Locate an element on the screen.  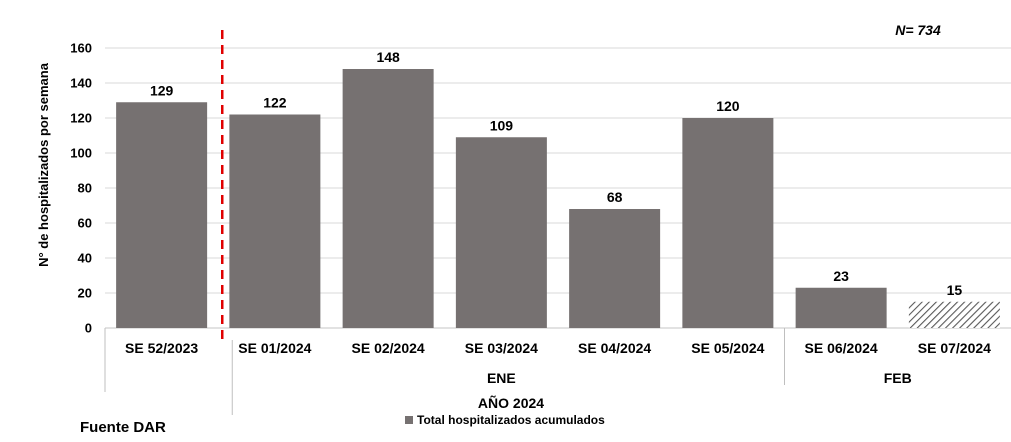
category-label: SE 02/2024 is located at coordinates (388, 348).